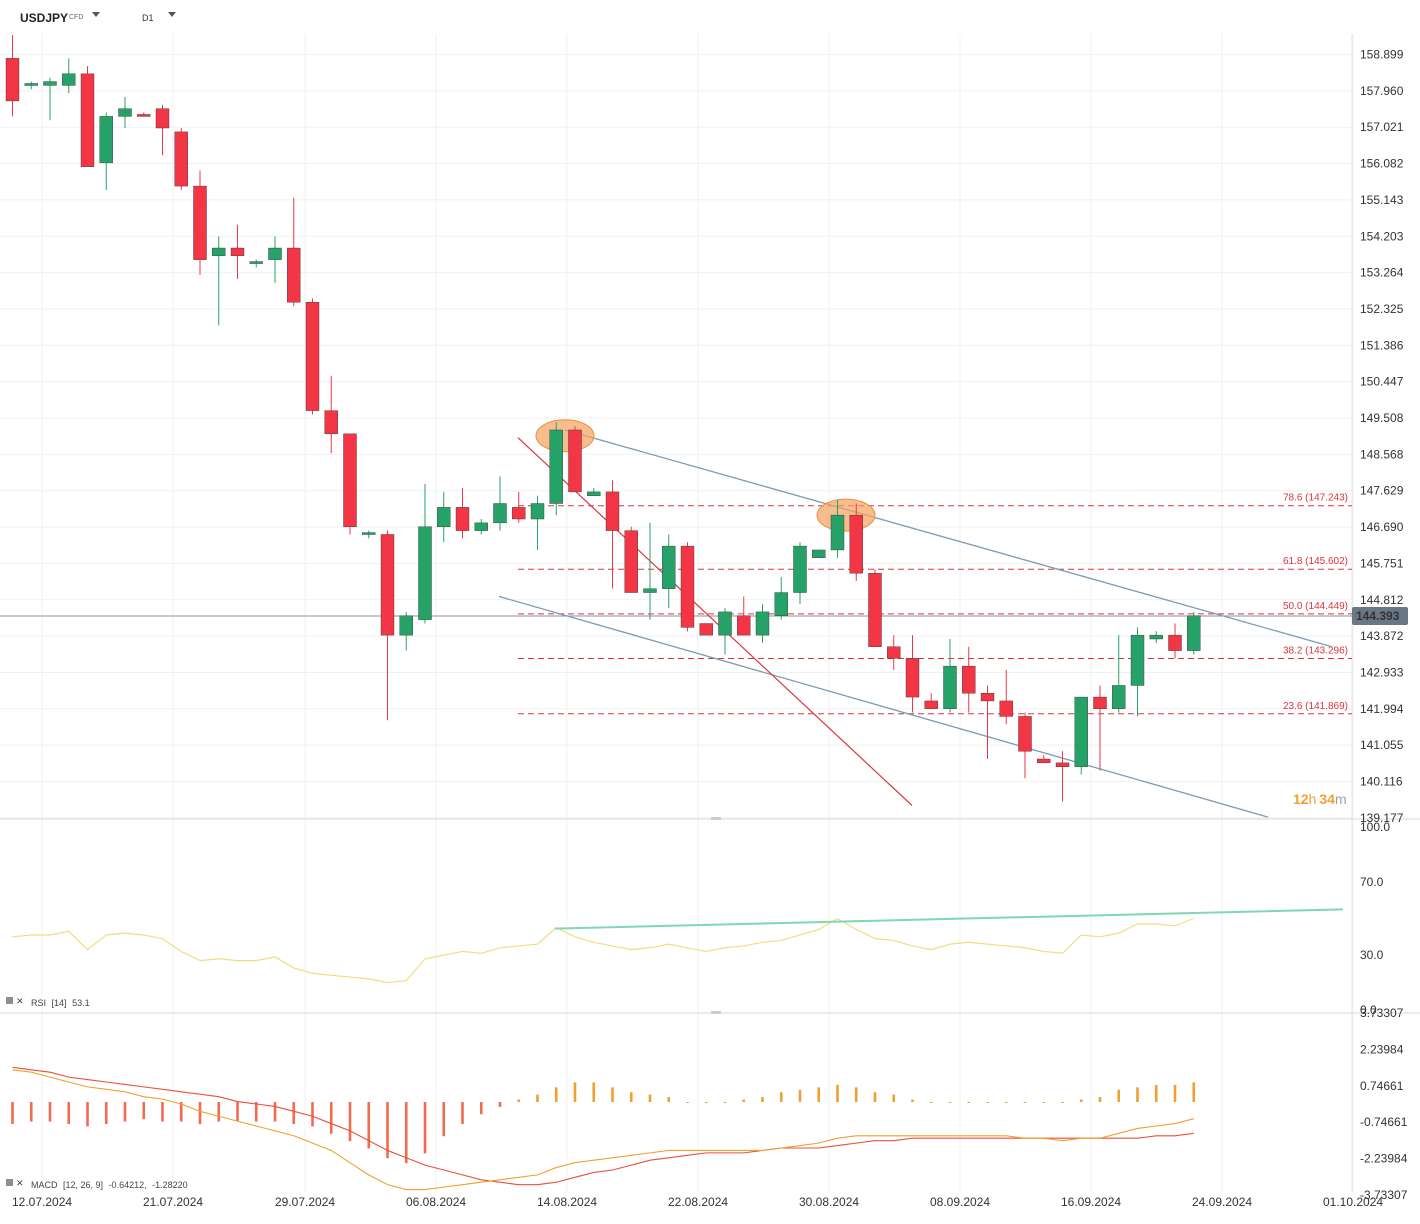 This screenshot has width=1420, height=1224. I want to click on macd-tick-label: 3.73307, so click(1382, 1013).